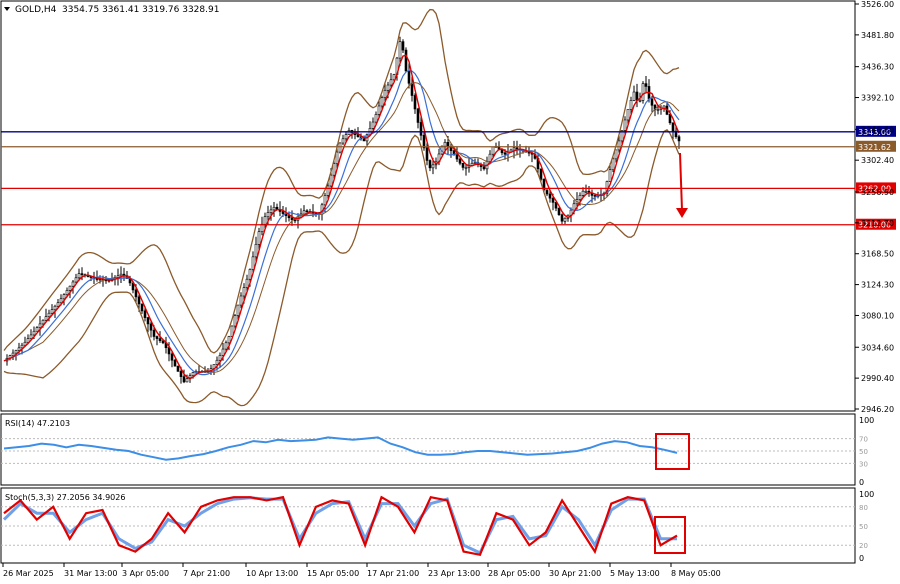  Describe the element at coordinates (7, 9) in the screenshot. I see `dropdown-triangle-icon` at that location.